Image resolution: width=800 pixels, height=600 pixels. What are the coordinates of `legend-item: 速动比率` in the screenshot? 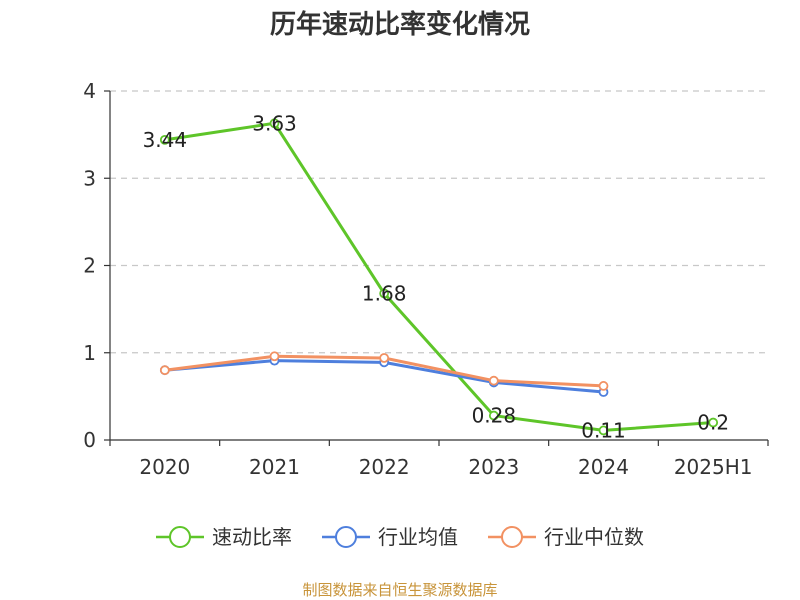 It's located at (224, 537).